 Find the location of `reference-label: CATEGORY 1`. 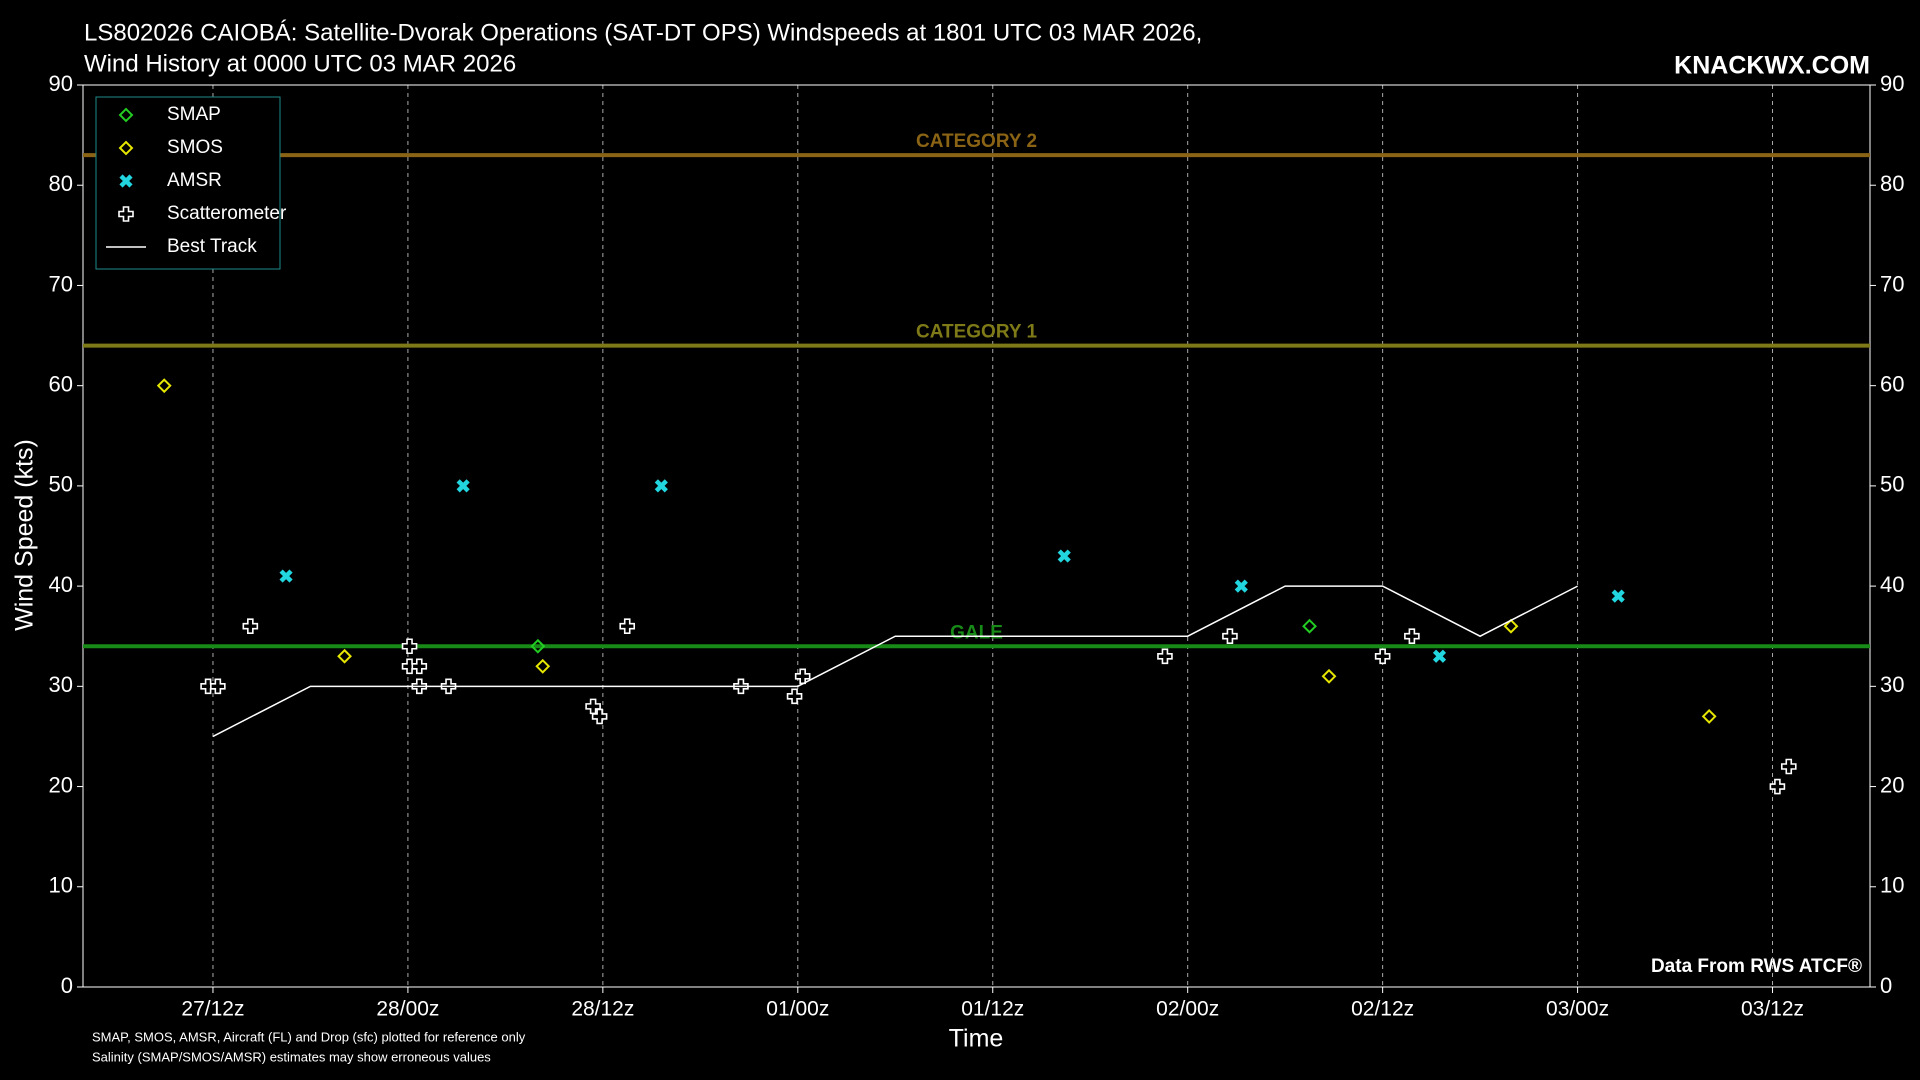

reference-label: CATEGORY 1 is located at coordinates (976, 332).